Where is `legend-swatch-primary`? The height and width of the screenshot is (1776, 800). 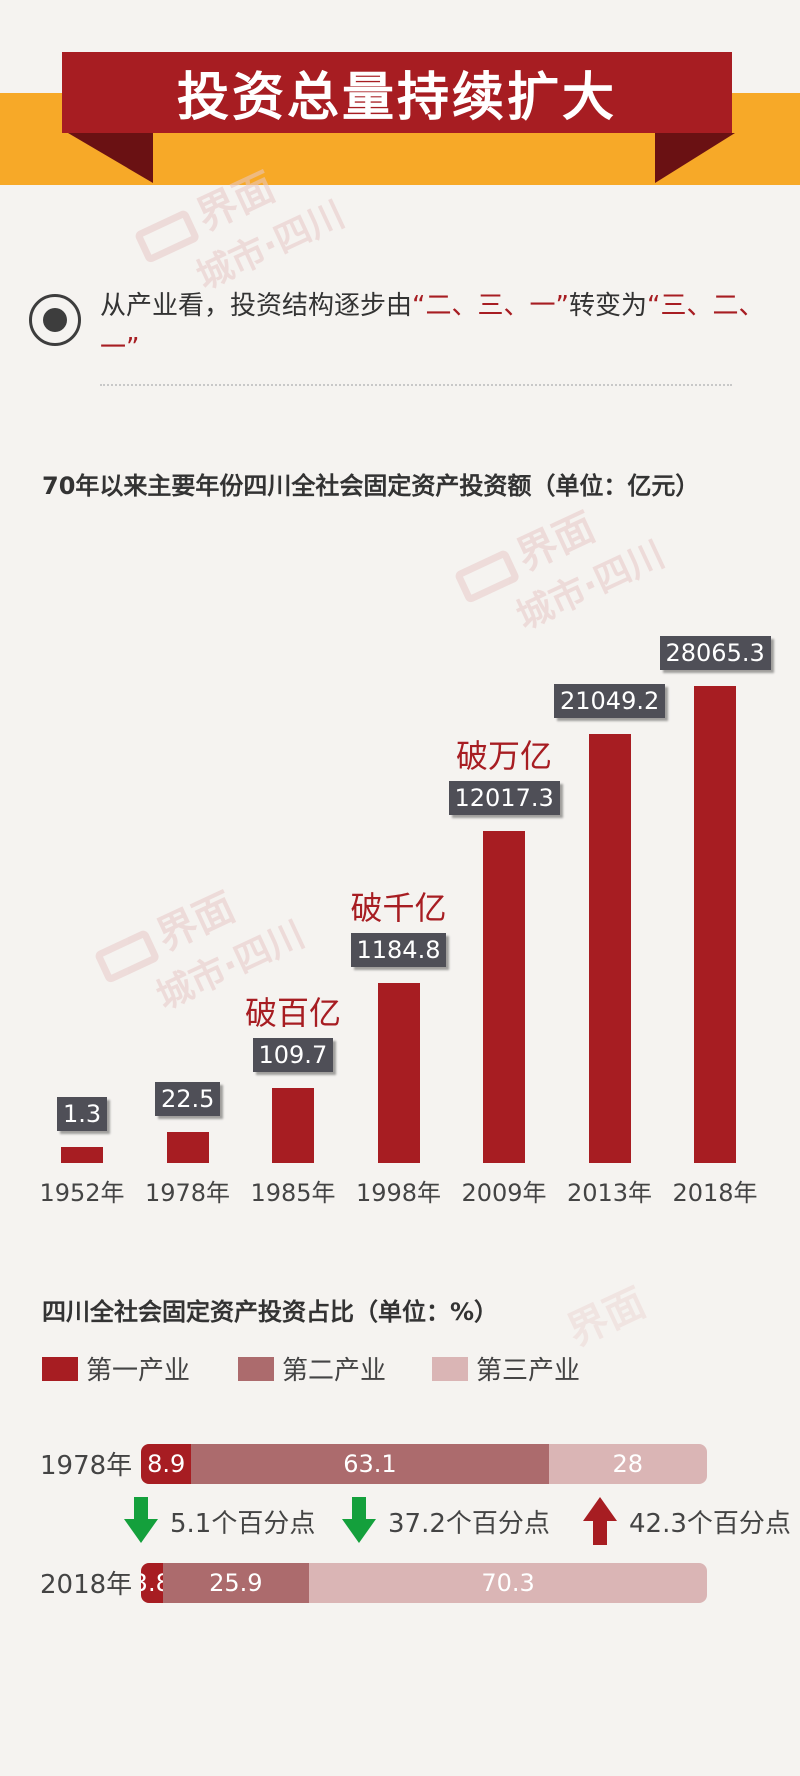 legend-swatch-primary is located at coordinates (60, 1368).